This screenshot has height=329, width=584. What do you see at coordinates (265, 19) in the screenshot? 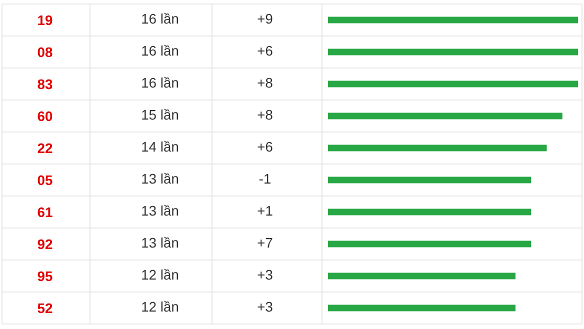
I see `text: +9` at bounding box center [265, 19].